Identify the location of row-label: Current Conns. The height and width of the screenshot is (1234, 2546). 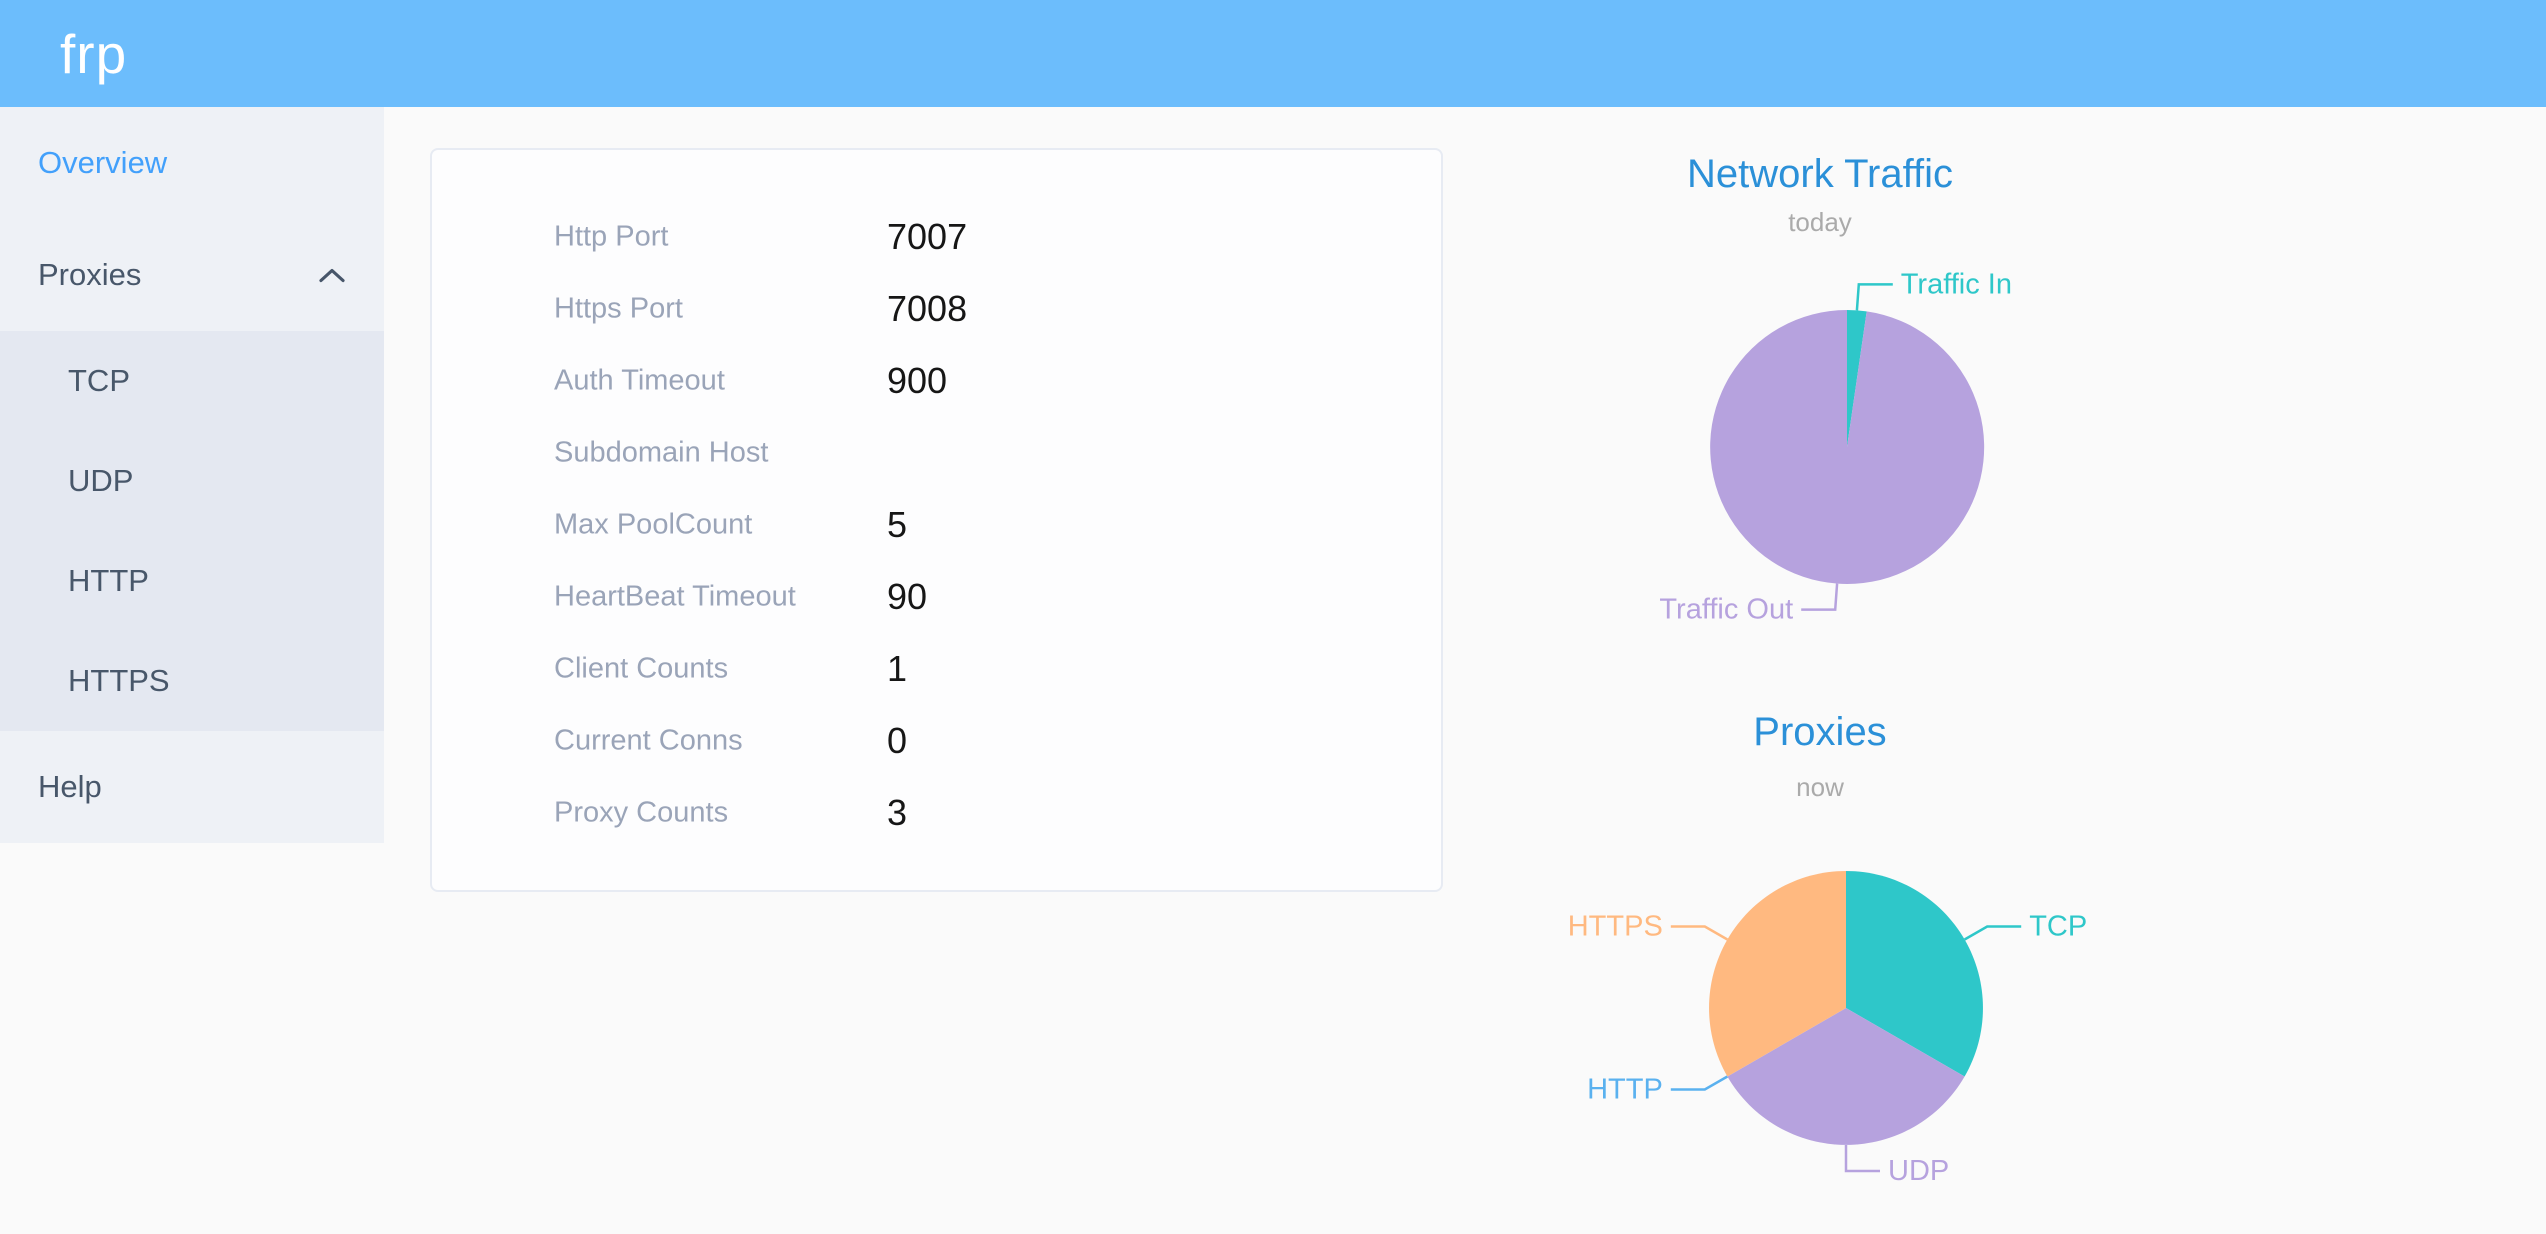
(648, 740).